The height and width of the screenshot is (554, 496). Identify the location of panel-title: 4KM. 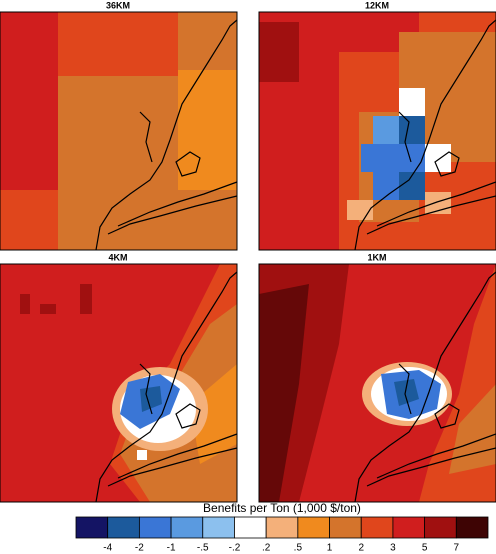
(117, 257).